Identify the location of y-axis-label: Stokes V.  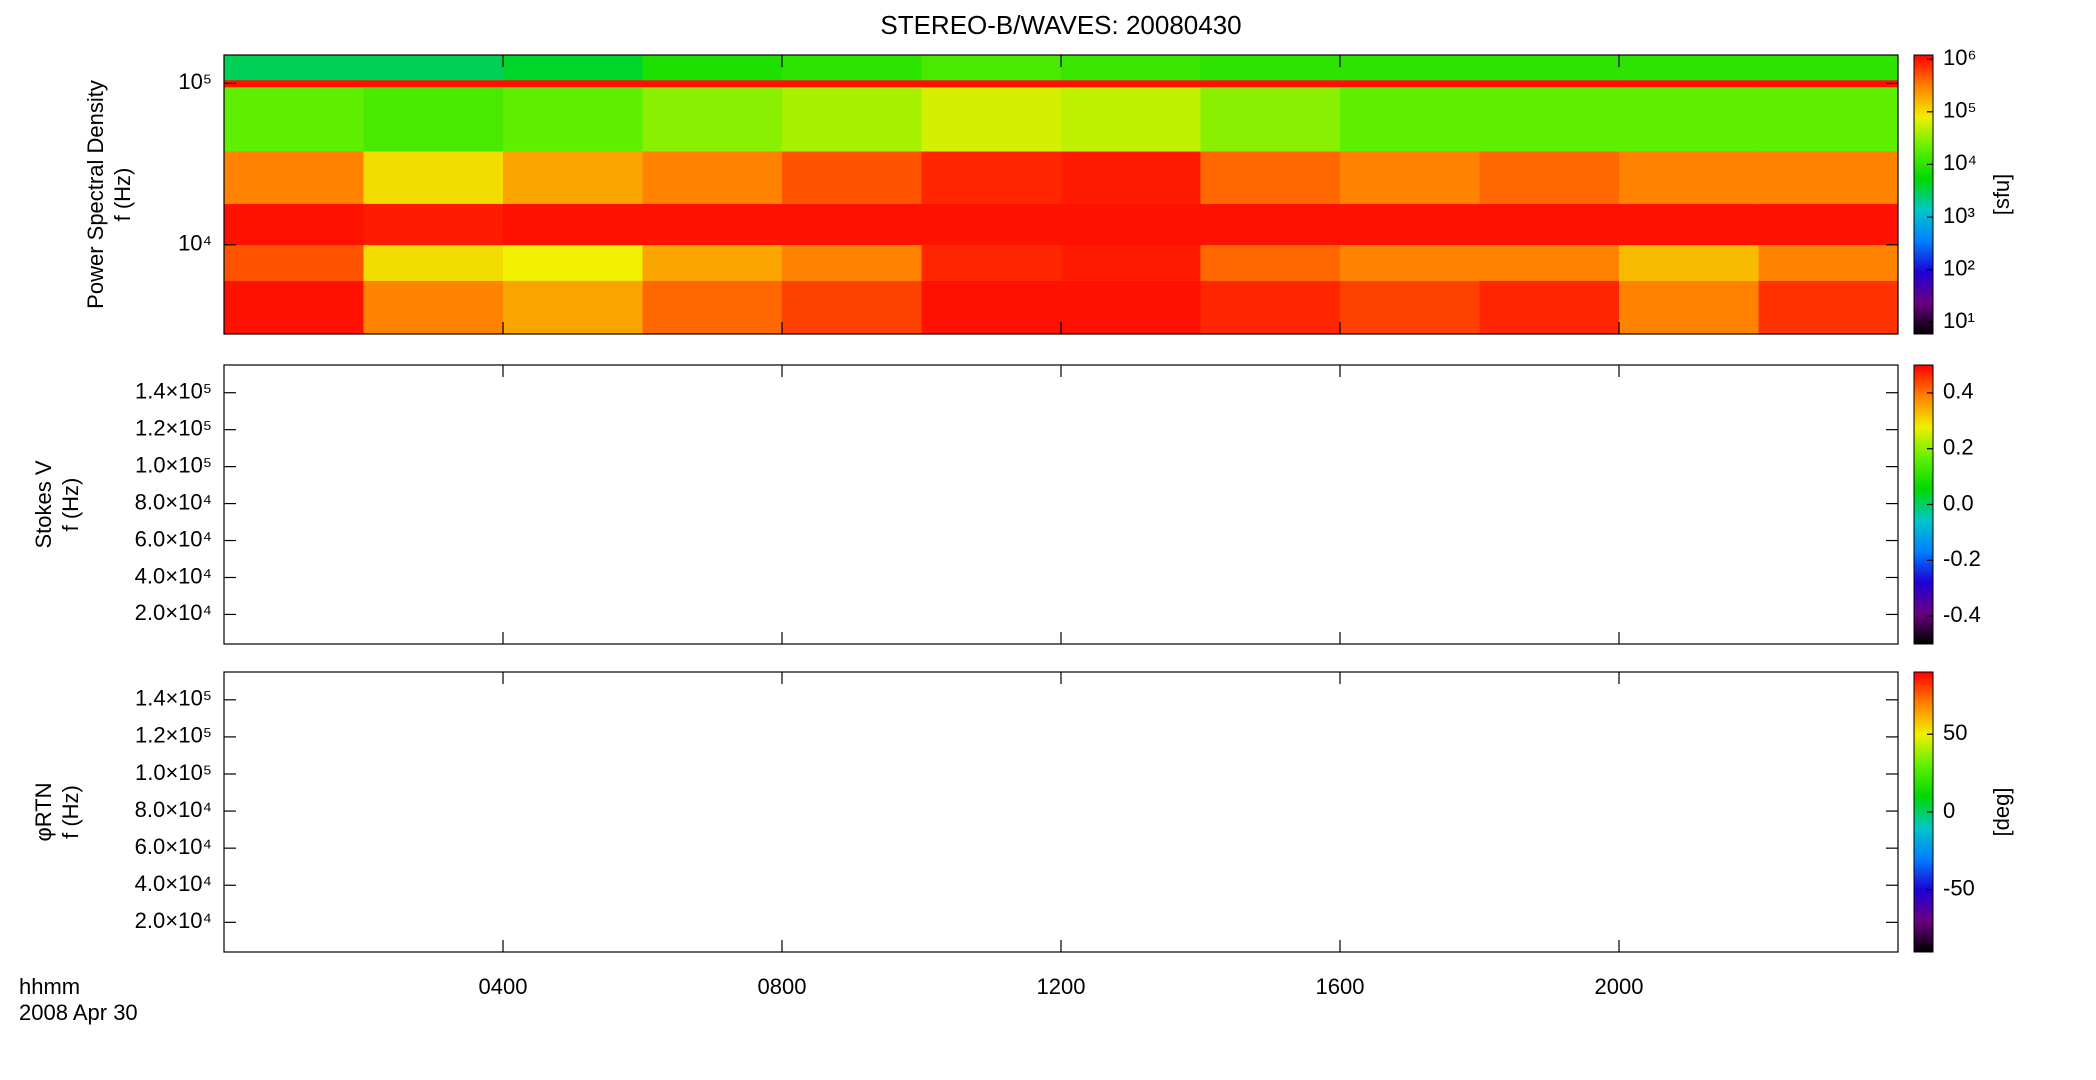
(43, 504).